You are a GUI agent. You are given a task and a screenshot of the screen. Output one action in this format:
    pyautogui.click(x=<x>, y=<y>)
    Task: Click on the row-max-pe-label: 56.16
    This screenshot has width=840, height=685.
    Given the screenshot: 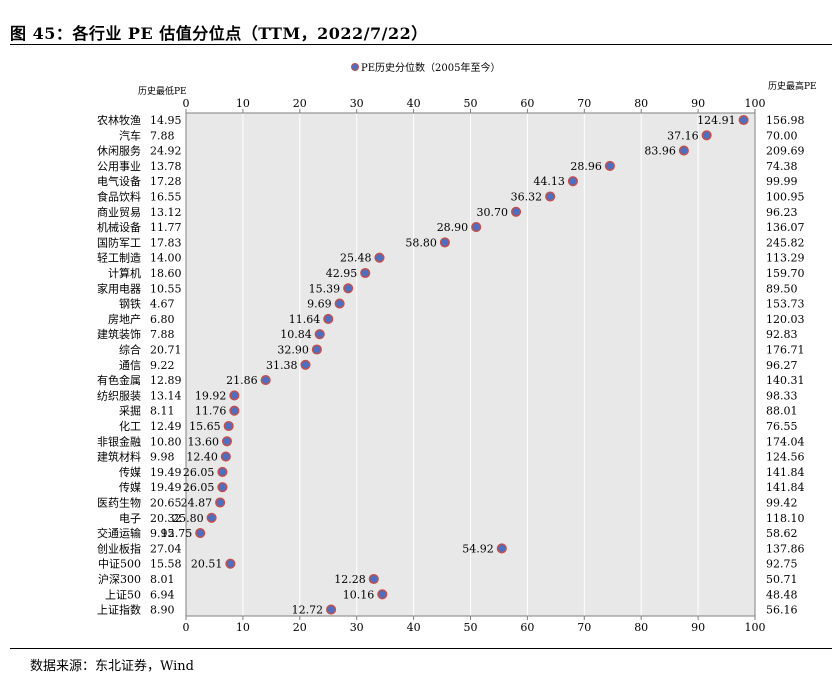 What is the action you would take?
    pyautogui.click(x=782, y=610)
    